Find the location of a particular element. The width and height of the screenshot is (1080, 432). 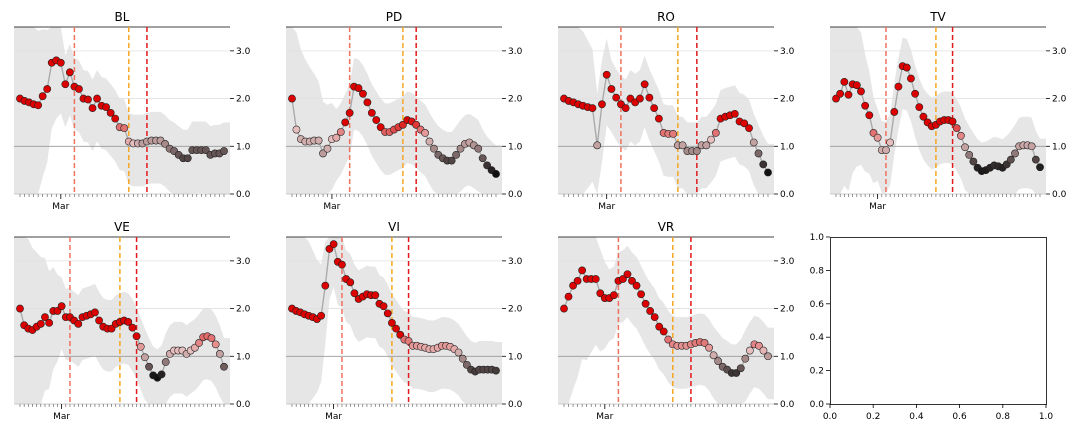

axes-frame is located at coordinates (938, 321).